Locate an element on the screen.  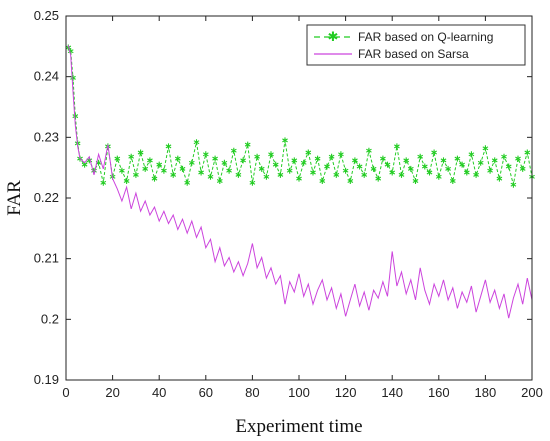
y-tick-label: 0.21 is located at coordinates (46, 258).